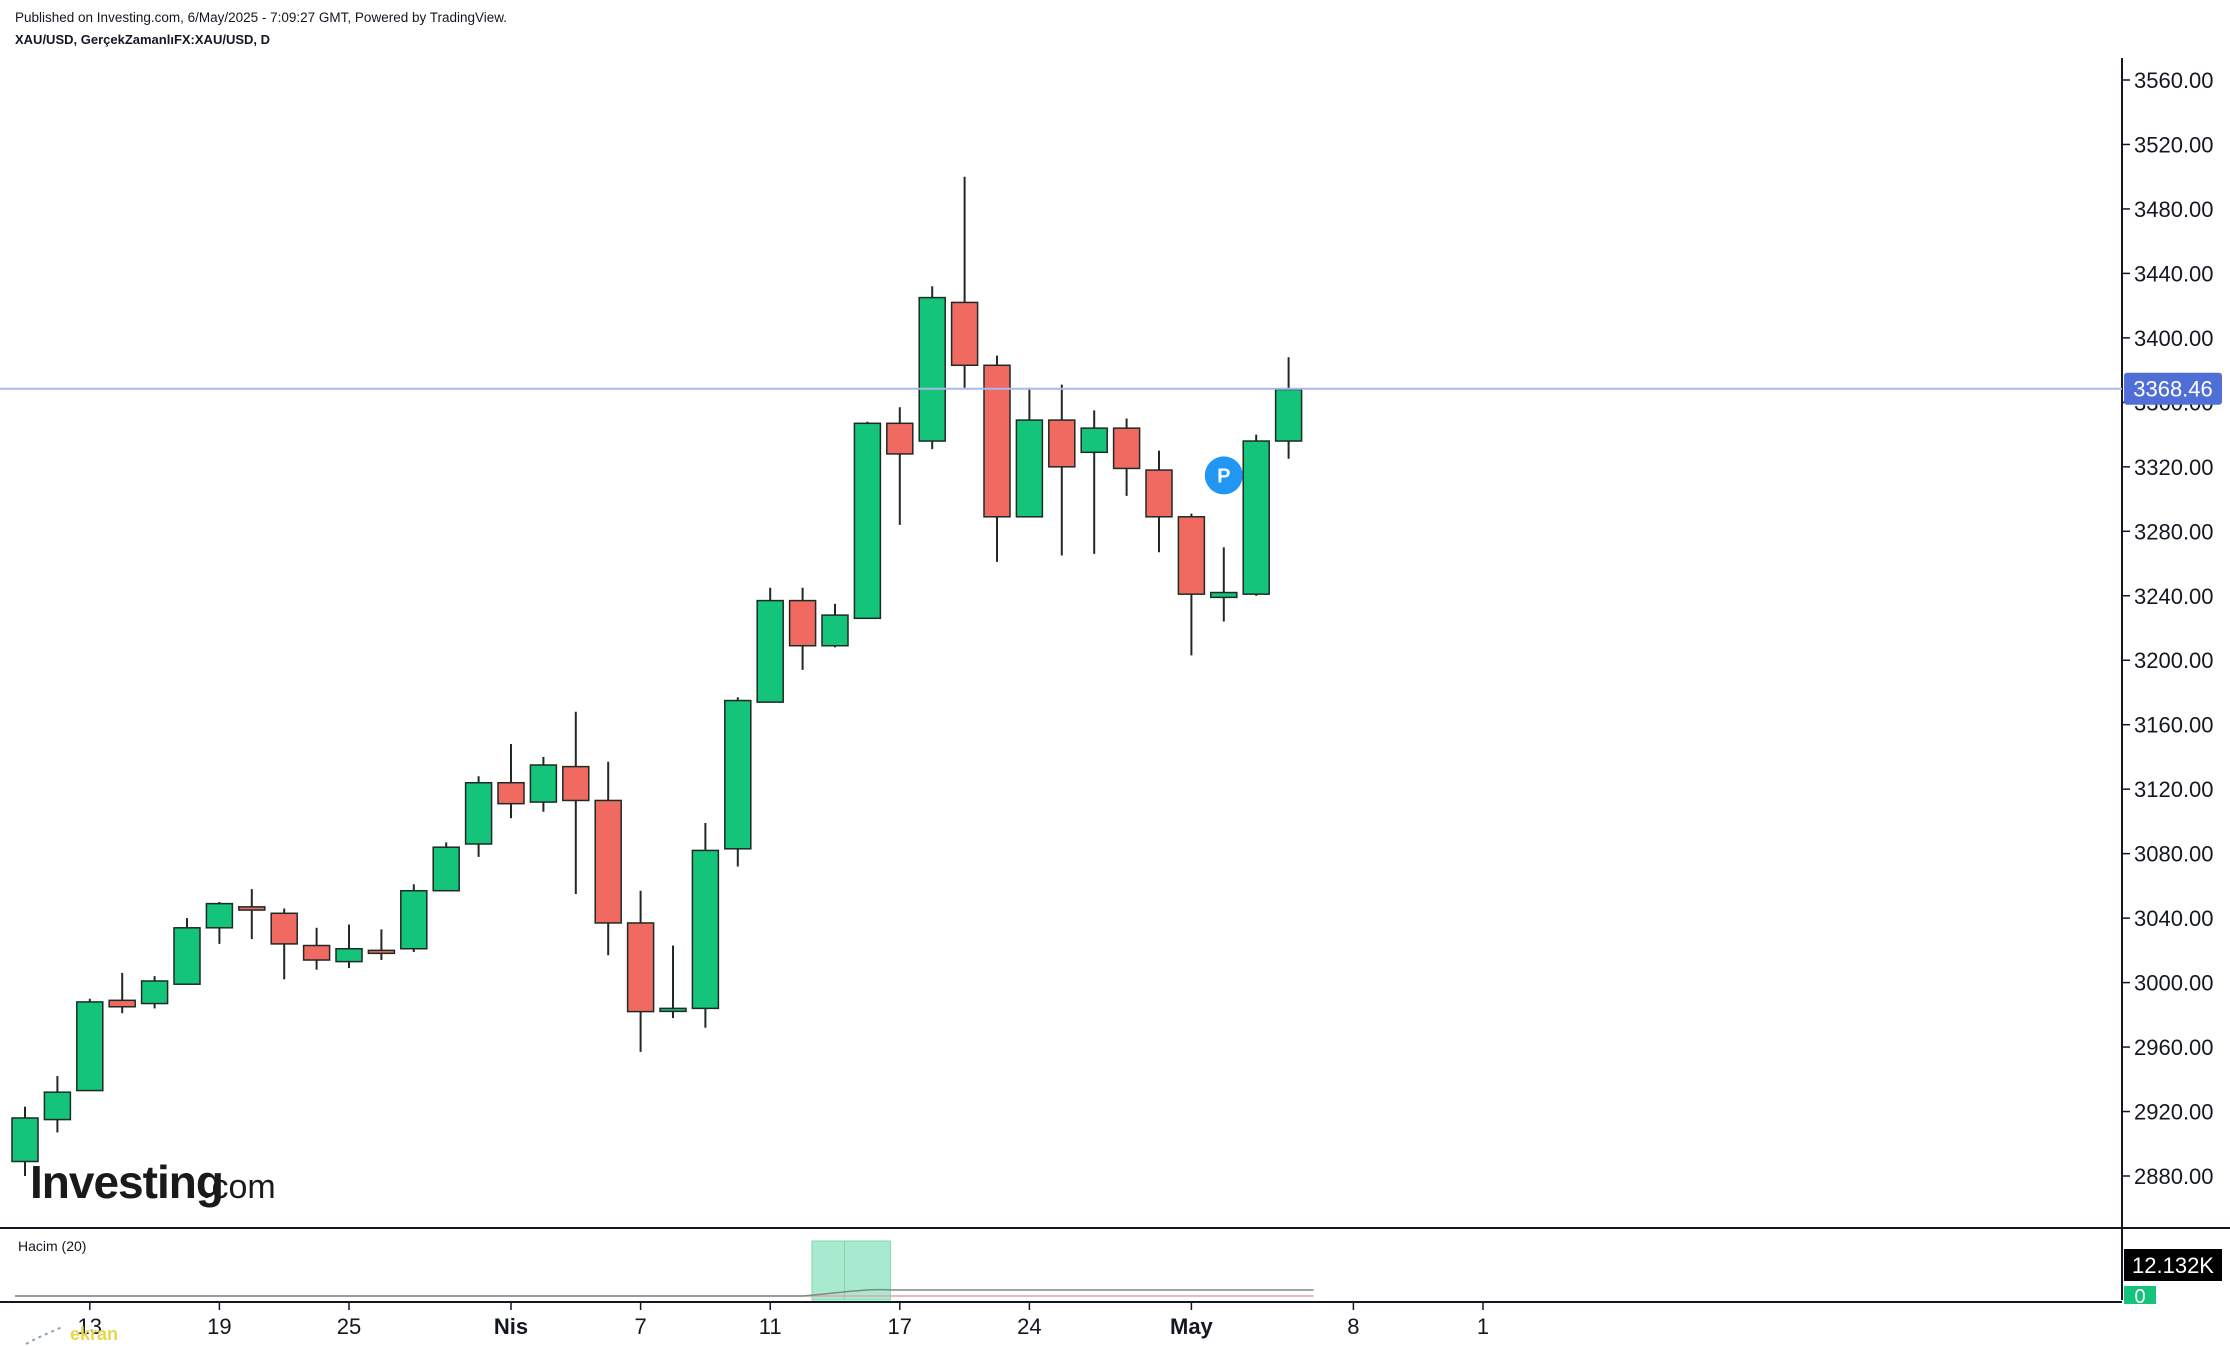  Describe the element at coordinates (900, 1326) in the screenshot. I see `time-tick-label: 17` at that location.